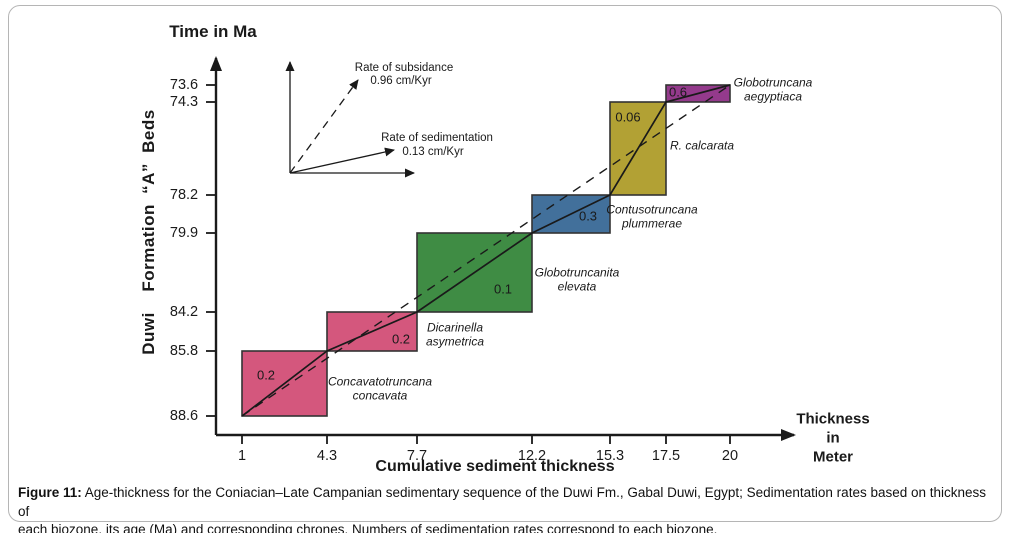 The image size is (1010, 533). What do you see at coordinates (495, 466) in the screenshot?
I see `x-axis-title: Cumulative sediment thickness` at bounding box center [495, 466].